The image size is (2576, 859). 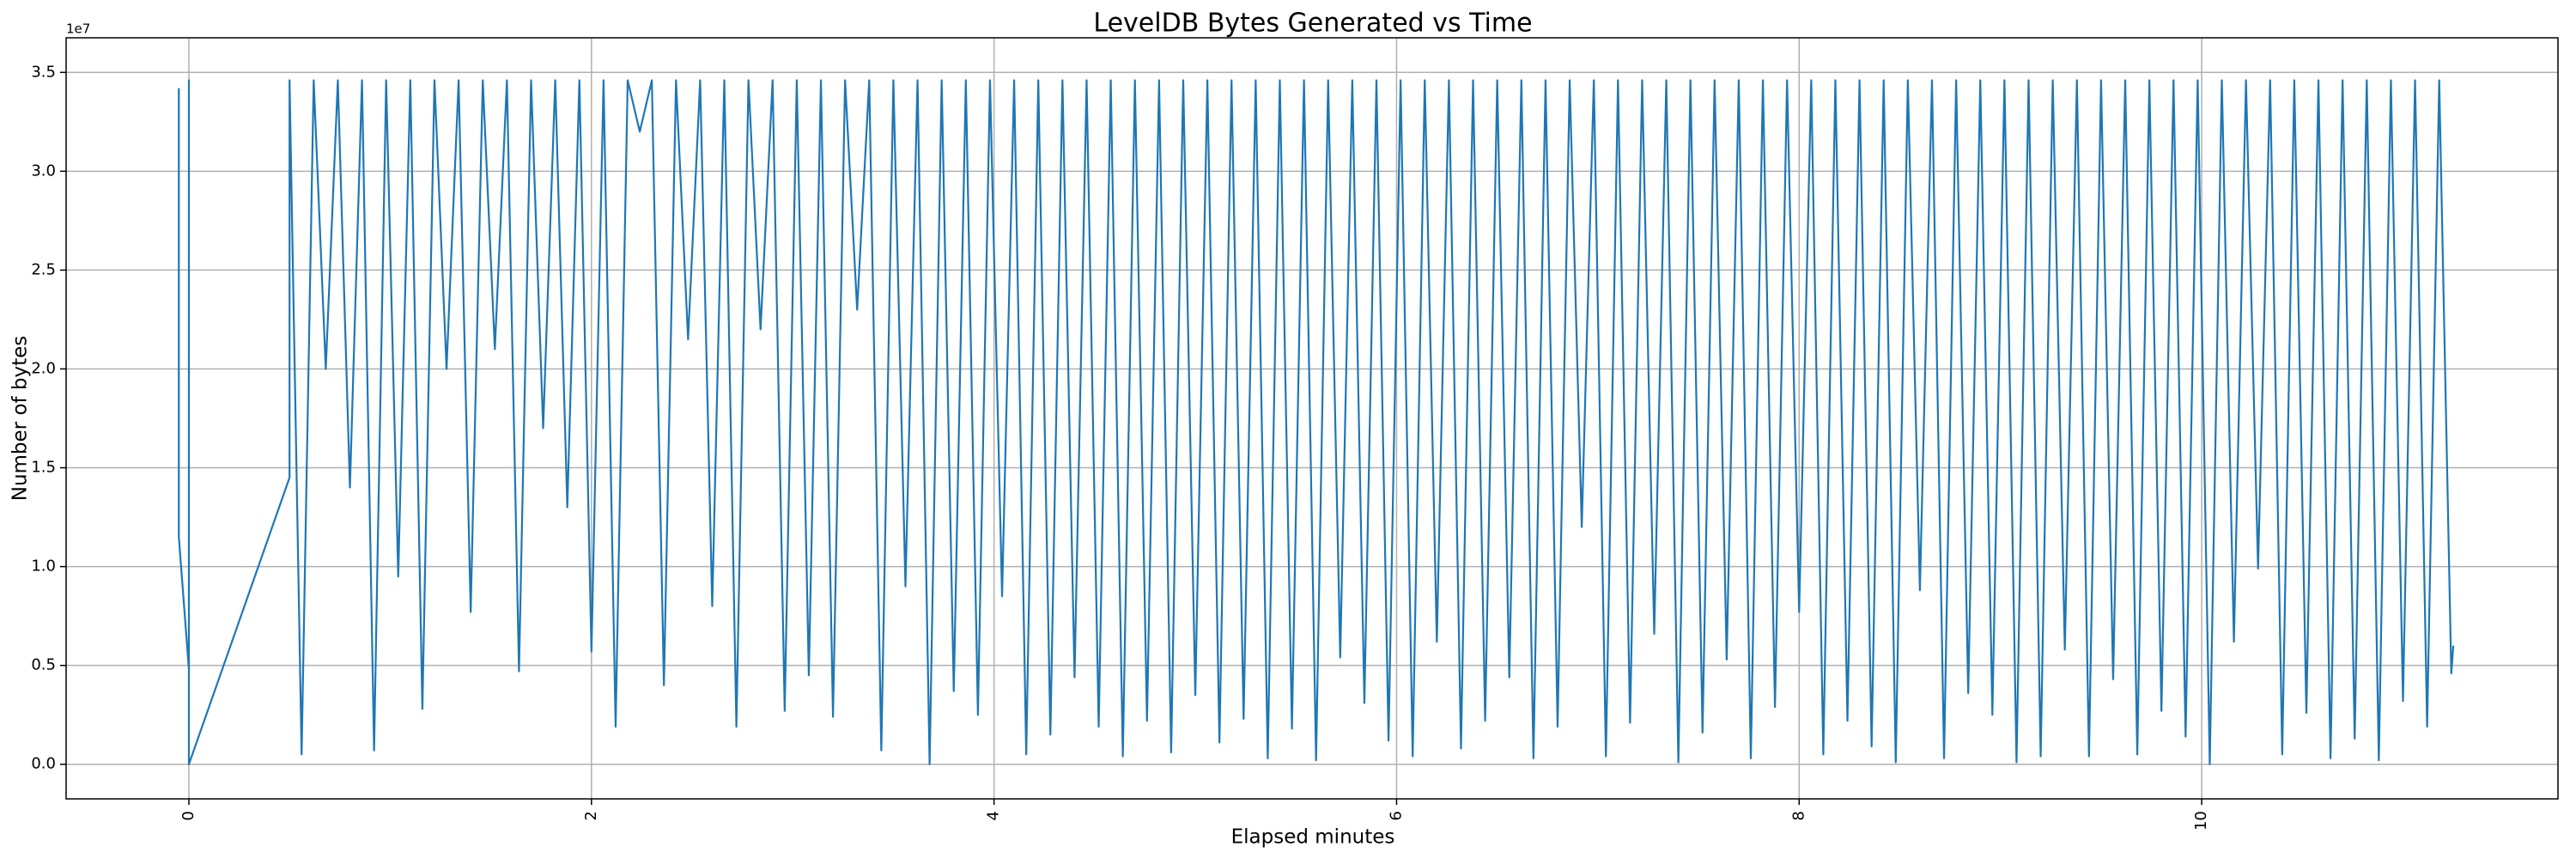 I want to click on x-tick-label: 10, so click(x=2201, y=821).